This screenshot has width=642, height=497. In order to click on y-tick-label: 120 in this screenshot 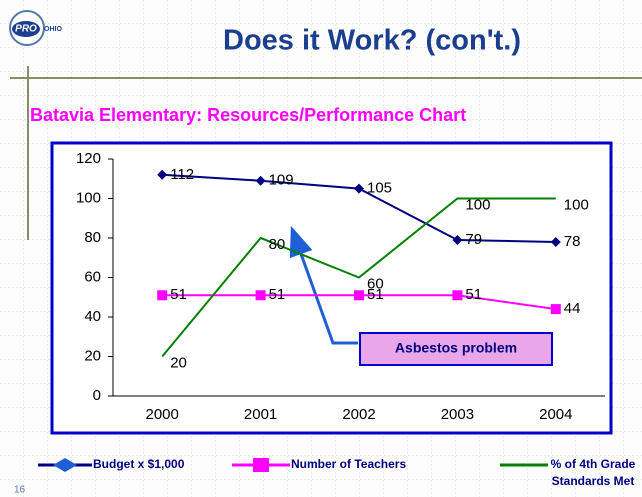, I will do `click(88, 158)`.